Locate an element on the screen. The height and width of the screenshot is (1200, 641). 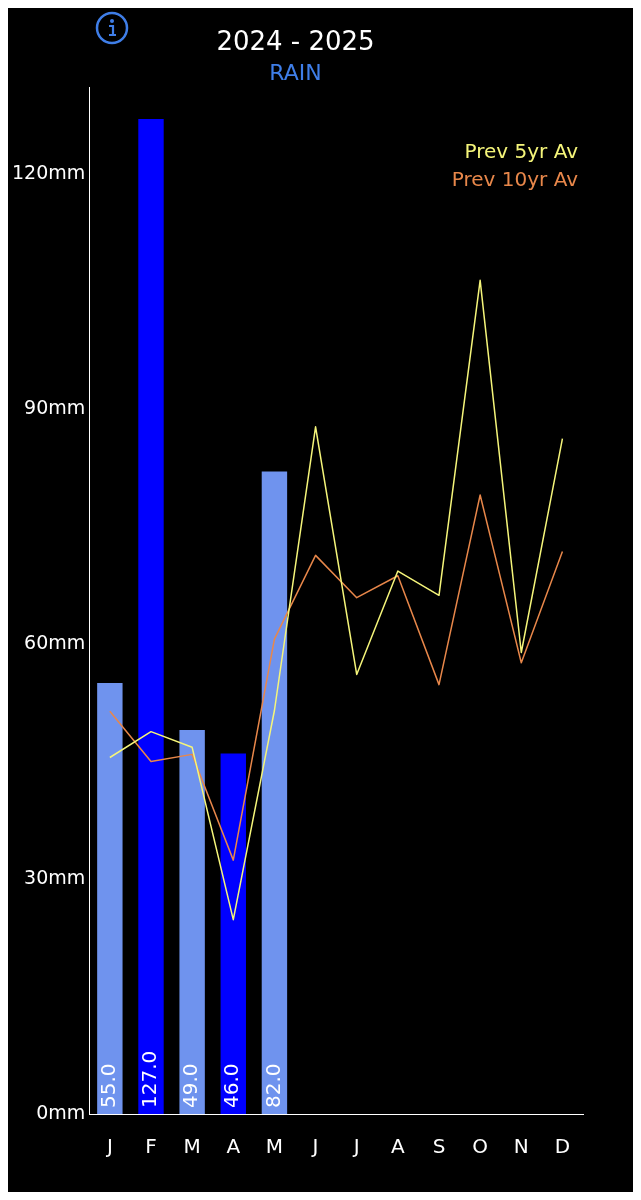
x-tick-label: N is located at coordinates (521, 1146).